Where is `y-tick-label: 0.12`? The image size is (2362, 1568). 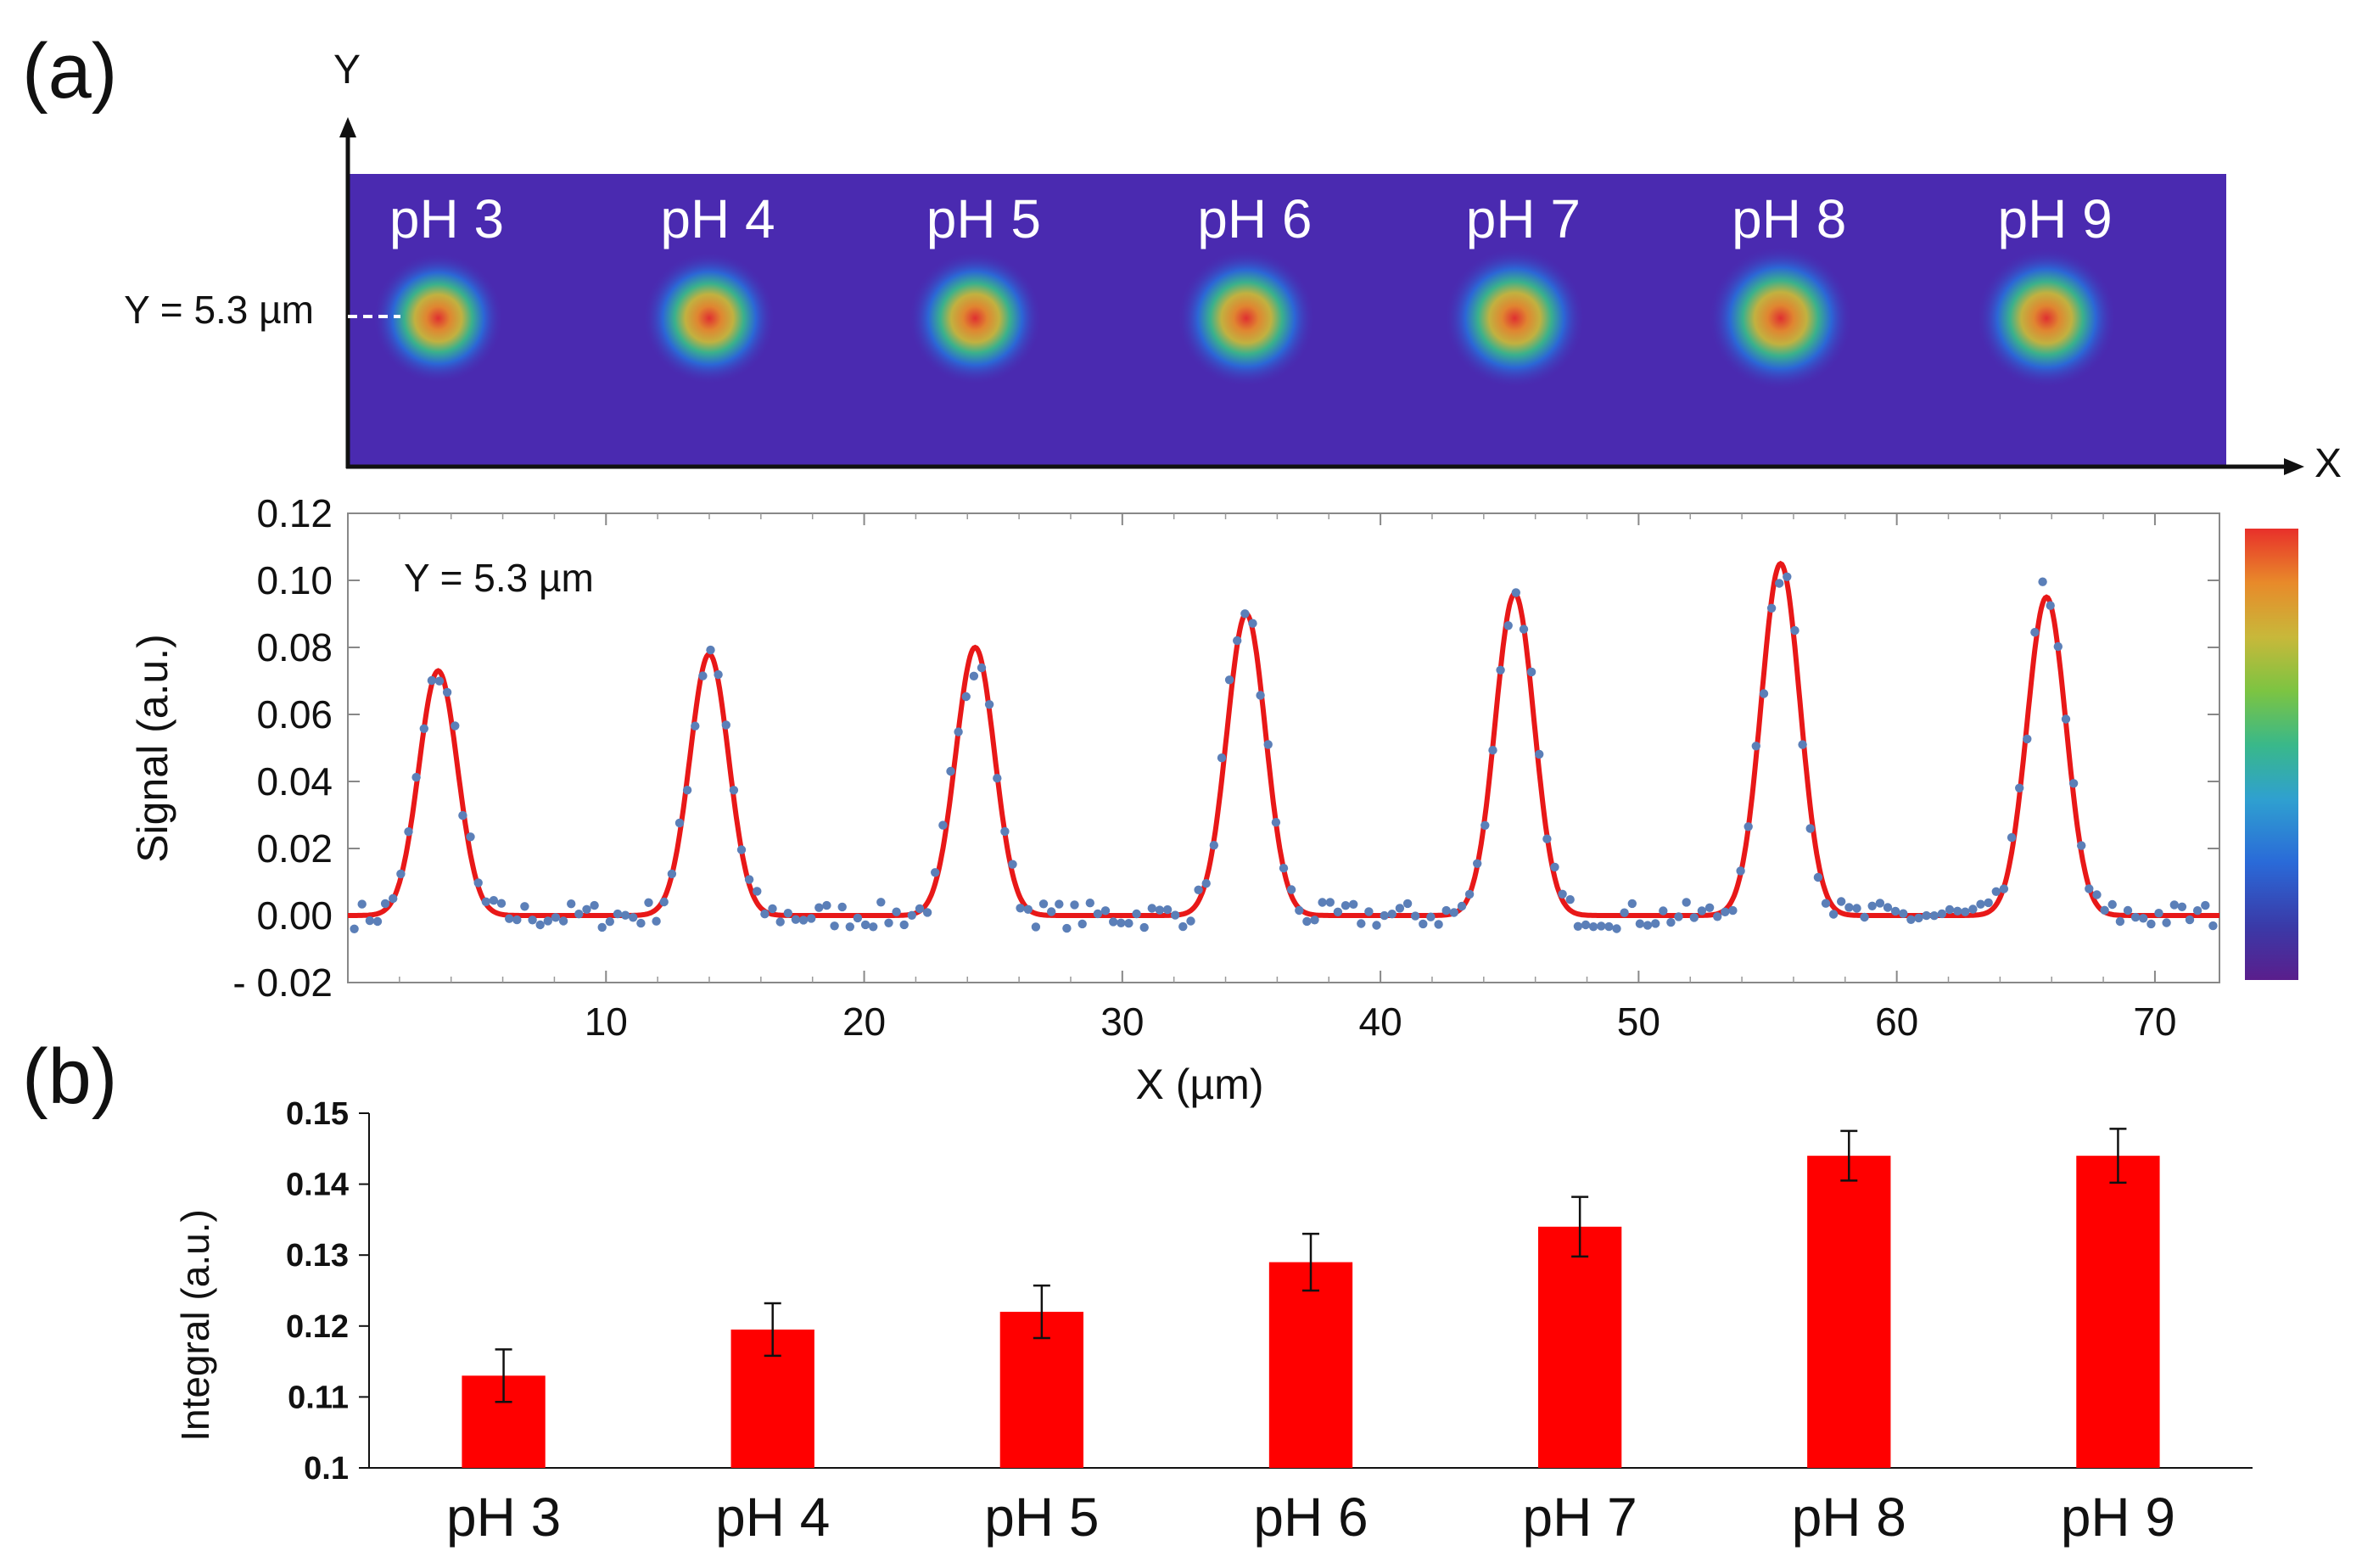
y-tick-label: 0.12 is located at coordinates (294, 513).